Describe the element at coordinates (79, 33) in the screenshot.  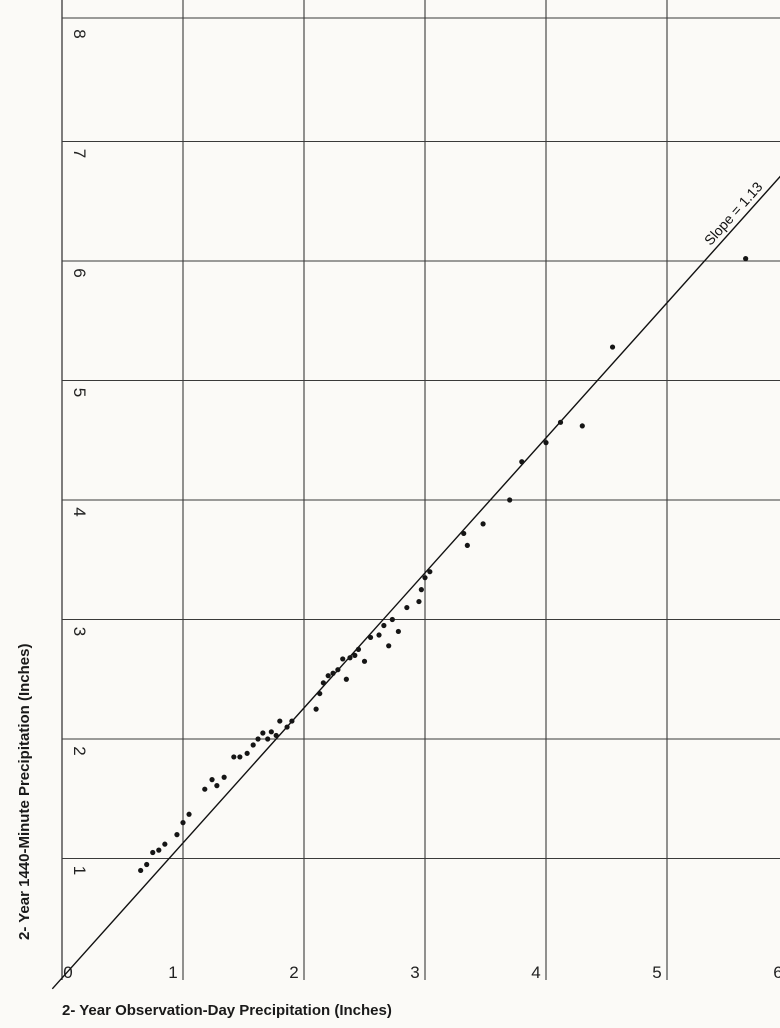
I see `y-tick-label: 8` at that location.